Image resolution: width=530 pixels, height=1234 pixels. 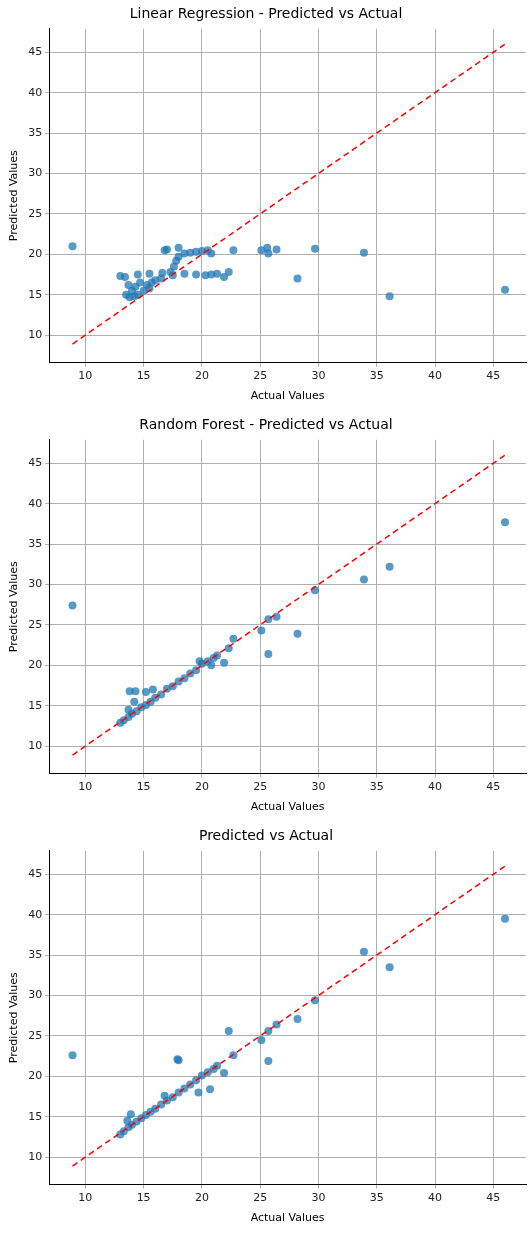 I want to click on chart-title: Random Forest - Predicted vs Actual, so click(x=266, y=424).